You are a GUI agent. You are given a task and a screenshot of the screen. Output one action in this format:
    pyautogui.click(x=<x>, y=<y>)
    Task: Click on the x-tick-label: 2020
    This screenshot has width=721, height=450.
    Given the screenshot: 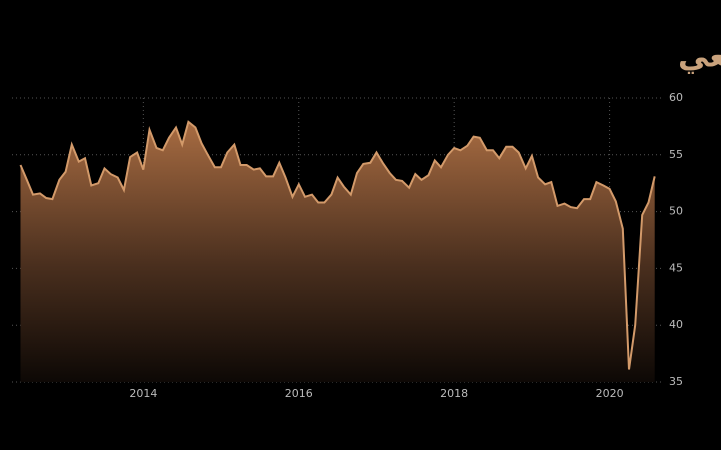 What is the action you would take?
    pyautogui.click(x=610, y=393)
    